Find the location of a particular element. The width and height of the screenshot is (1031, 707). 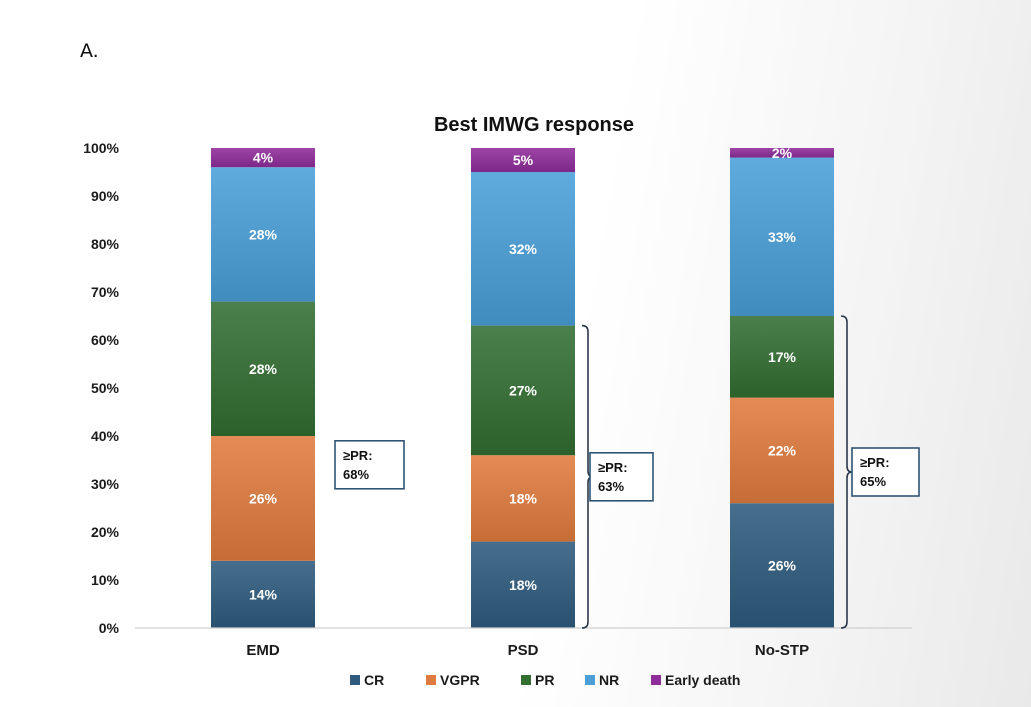

data-label: 5% is located at coordinates (523, 160).